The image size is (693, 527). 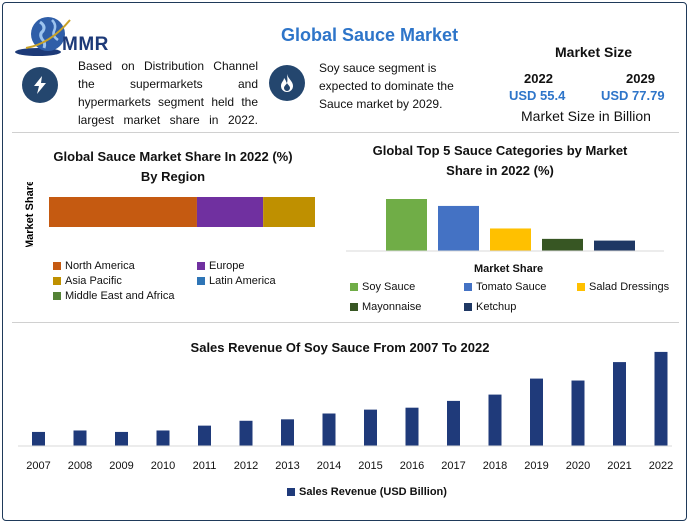 I want to click on revenue-bar-2021, so click(x=619, y=404).